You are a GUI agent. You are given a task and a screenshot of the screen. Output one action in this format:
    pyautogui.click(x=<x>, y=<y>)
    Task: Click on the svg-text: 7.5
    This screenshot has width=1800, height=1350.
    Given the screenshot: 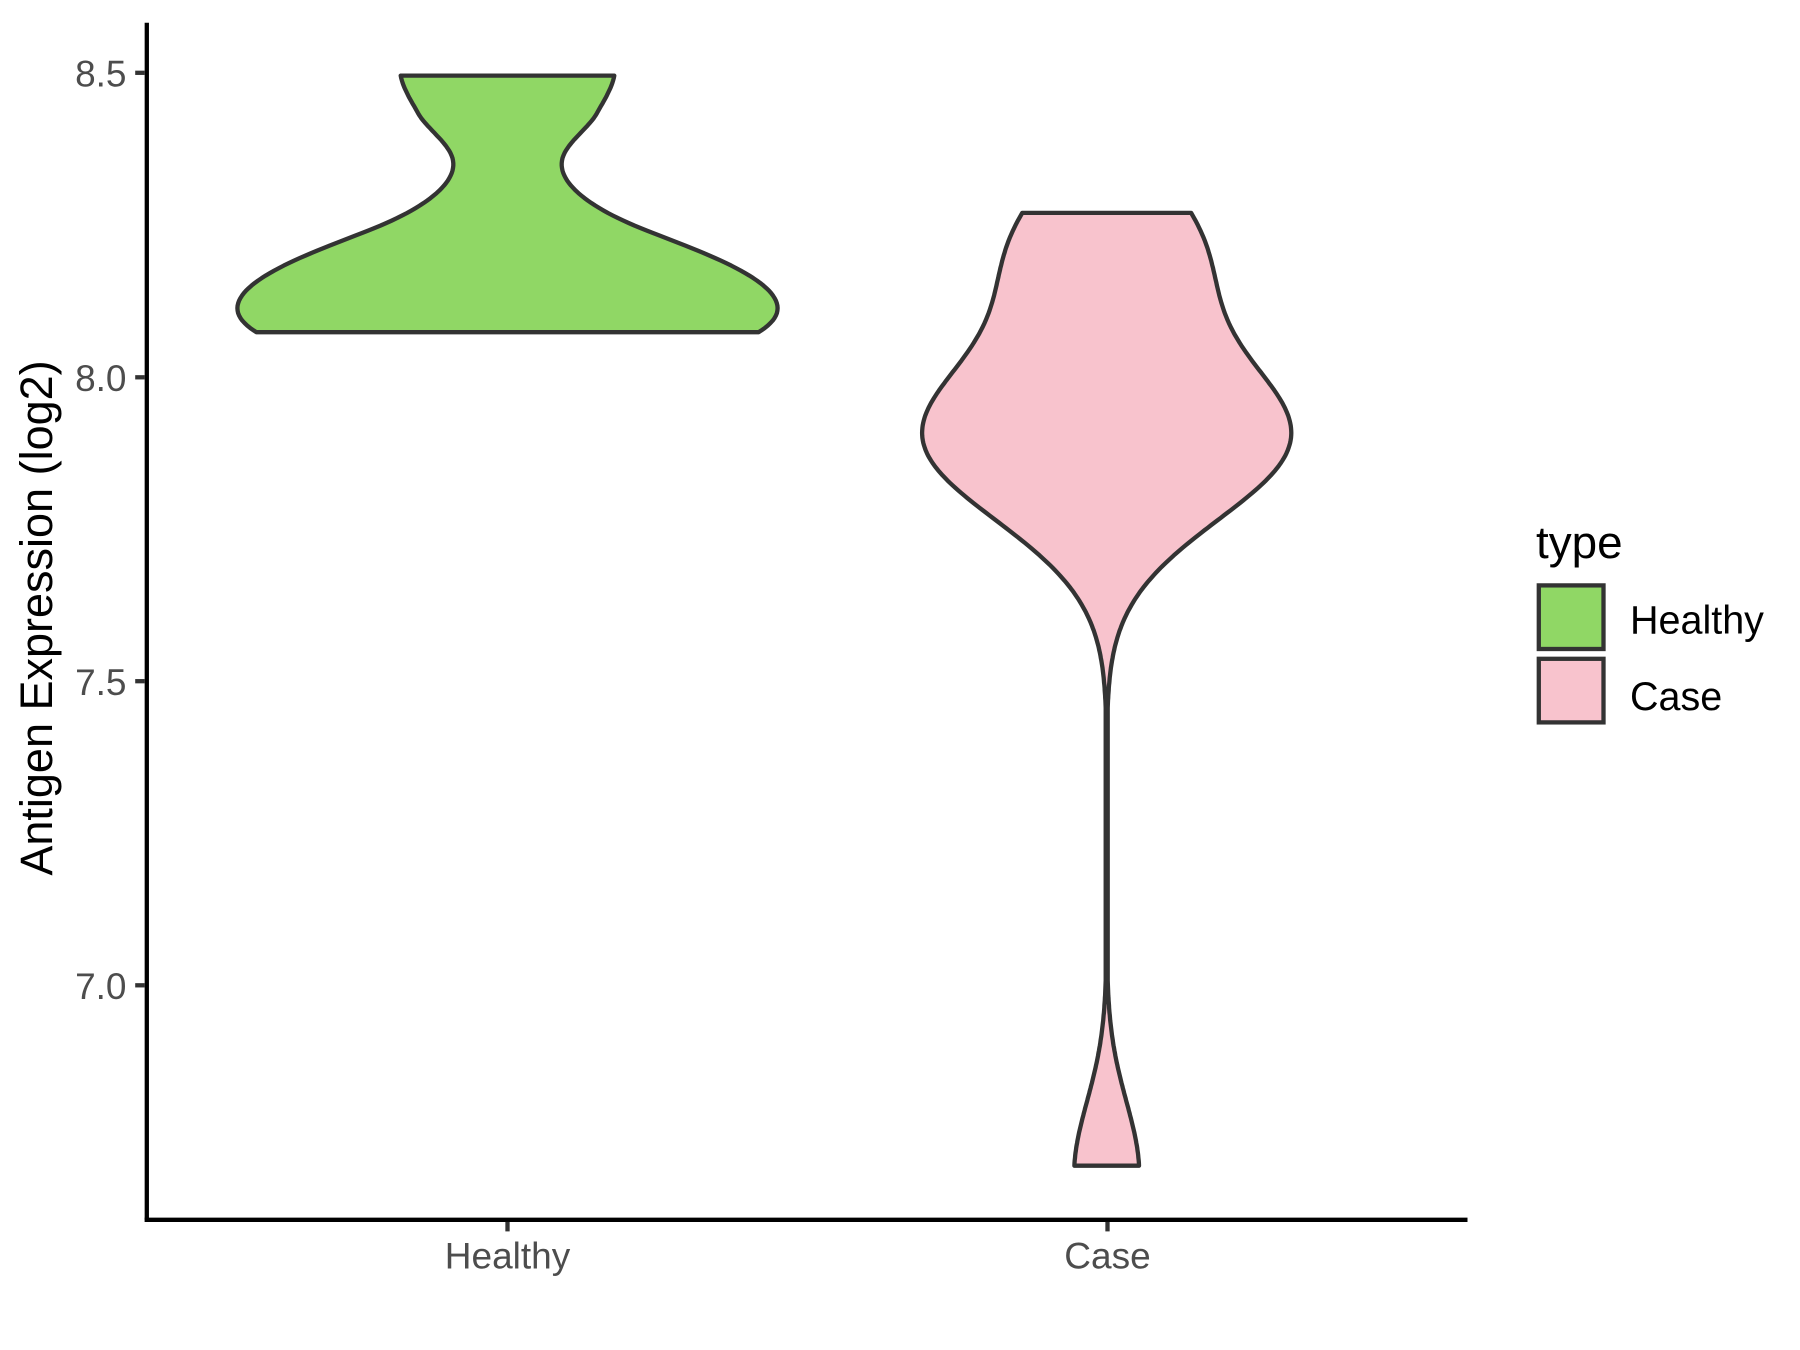 What is the action you would take?
    pyautogui.click(x=100, y=682)
    